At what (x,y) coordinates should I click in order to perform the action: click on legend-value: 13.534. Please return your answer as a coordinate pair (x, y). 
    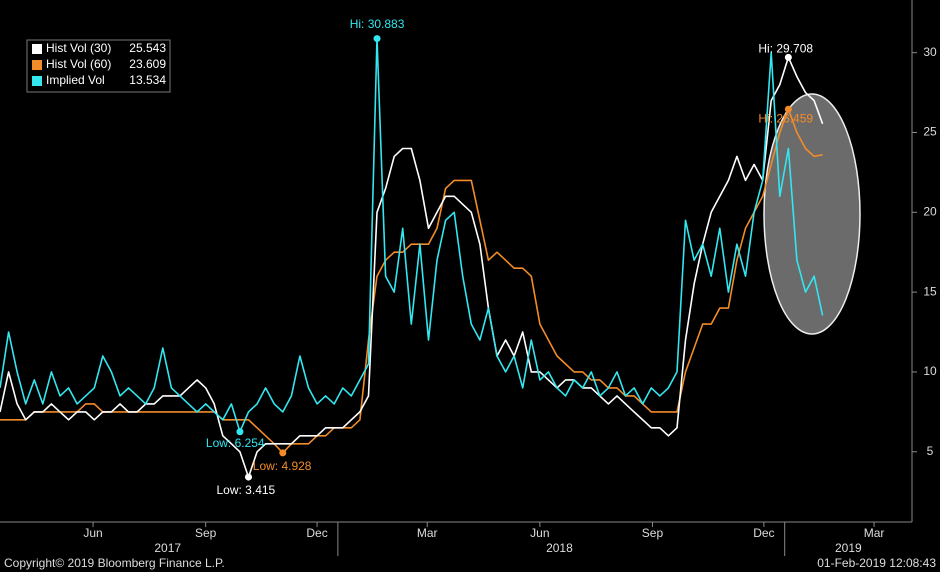
    Looking at the image, I should click on (147, 80).